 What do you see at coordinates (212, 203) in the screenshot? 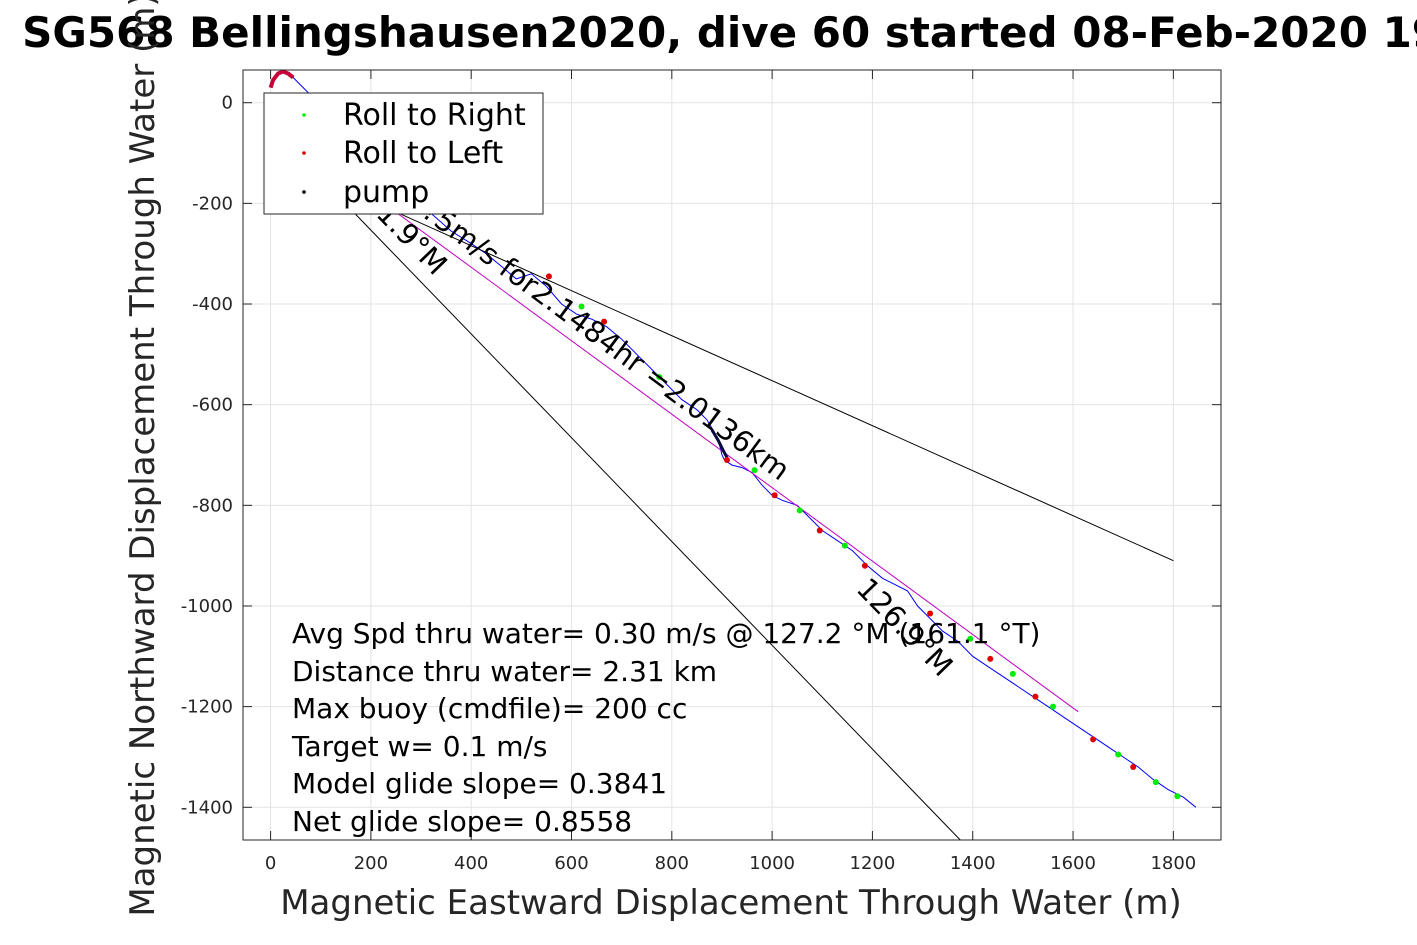
I see `y-tick-label: -200` at bounding box center [212, 203].